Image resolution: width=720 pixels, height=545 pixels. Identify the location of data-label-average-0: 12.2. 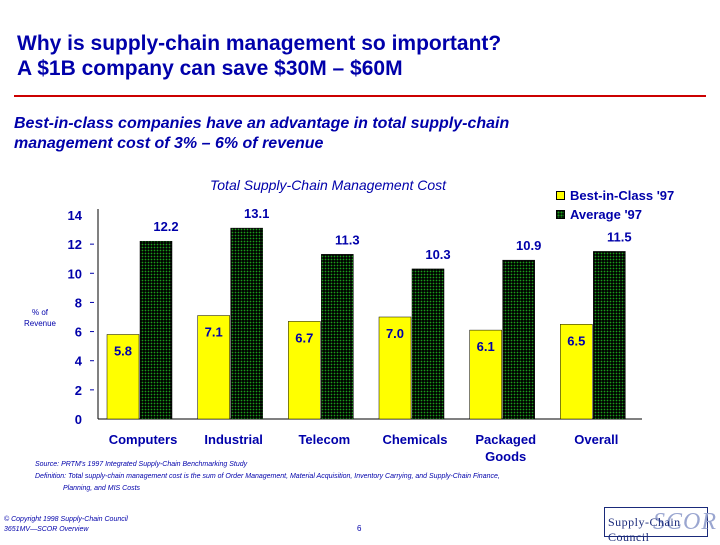
(165, 226).